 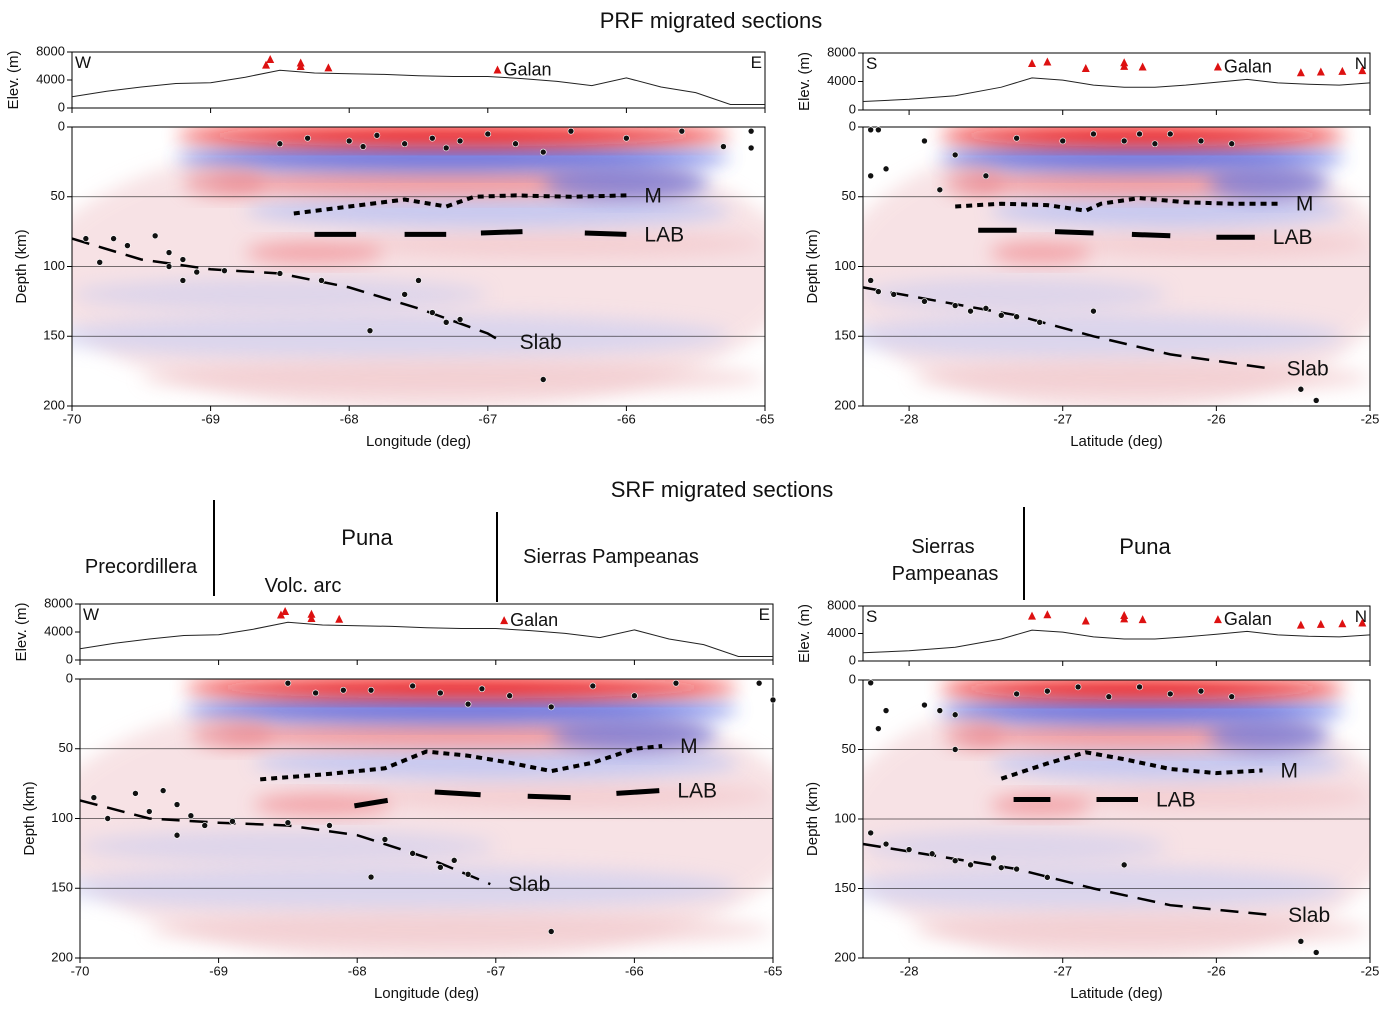 What do you see at coordinates (756, 62) in the screenshot?
I see `end-label: E` at bounding box center [756, 62].